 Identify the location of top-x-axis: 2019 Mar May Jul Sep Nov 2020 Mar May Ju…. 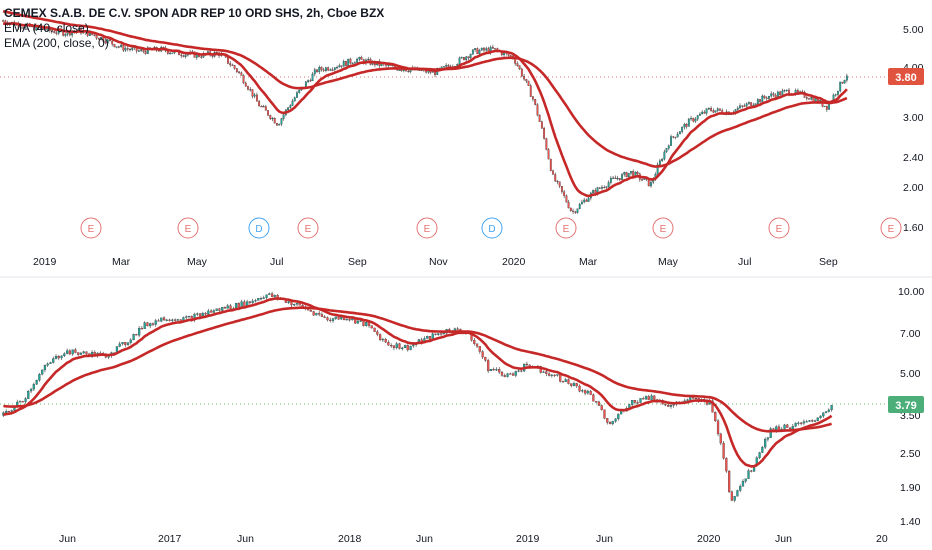
(435, 262).